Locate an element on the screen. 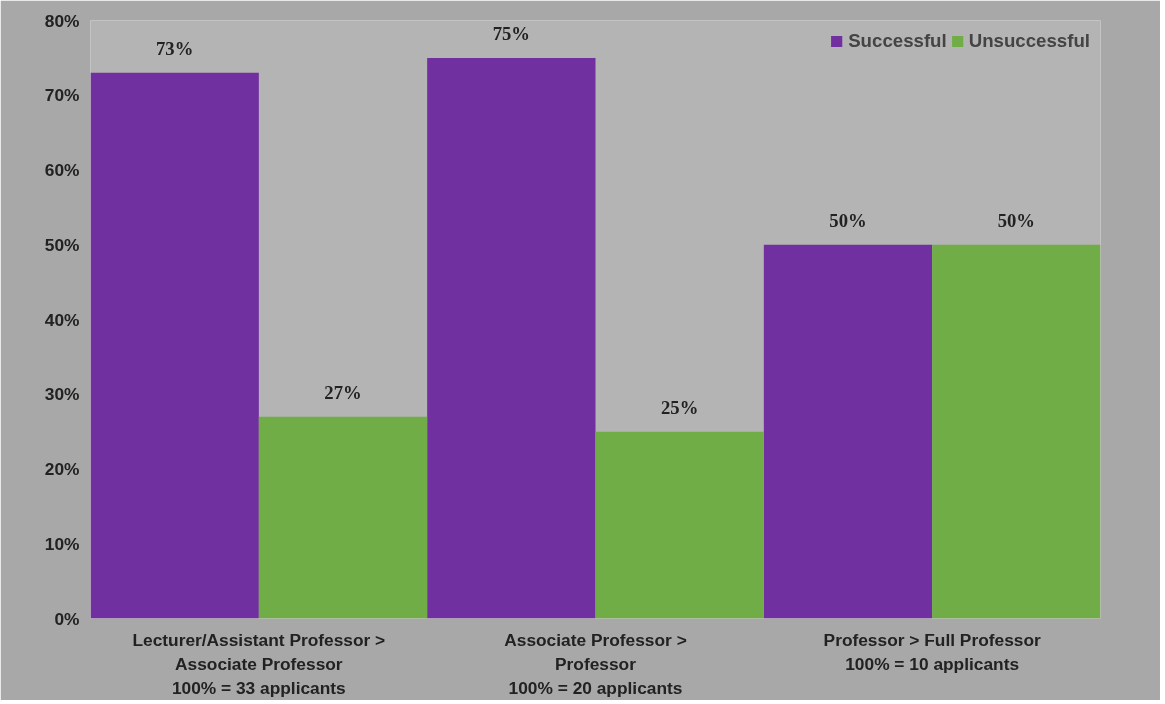 The height and width of the screenshot is (704, 1165). data-label: 27% is located at coordinates (343, 392).